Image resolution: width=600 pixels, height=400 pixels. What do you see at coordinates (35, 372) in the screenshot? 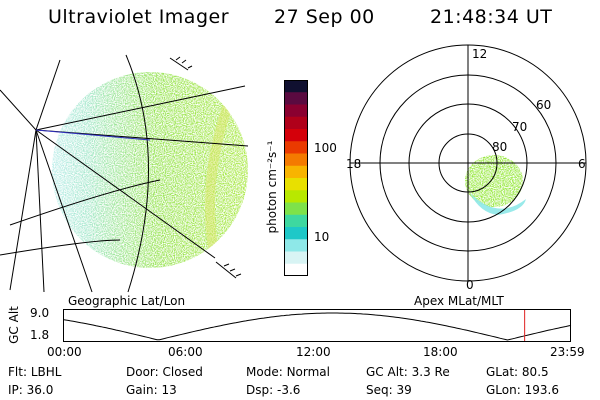
I see `info-flt: Flt: LBHL` at bounding box center [35, 372].